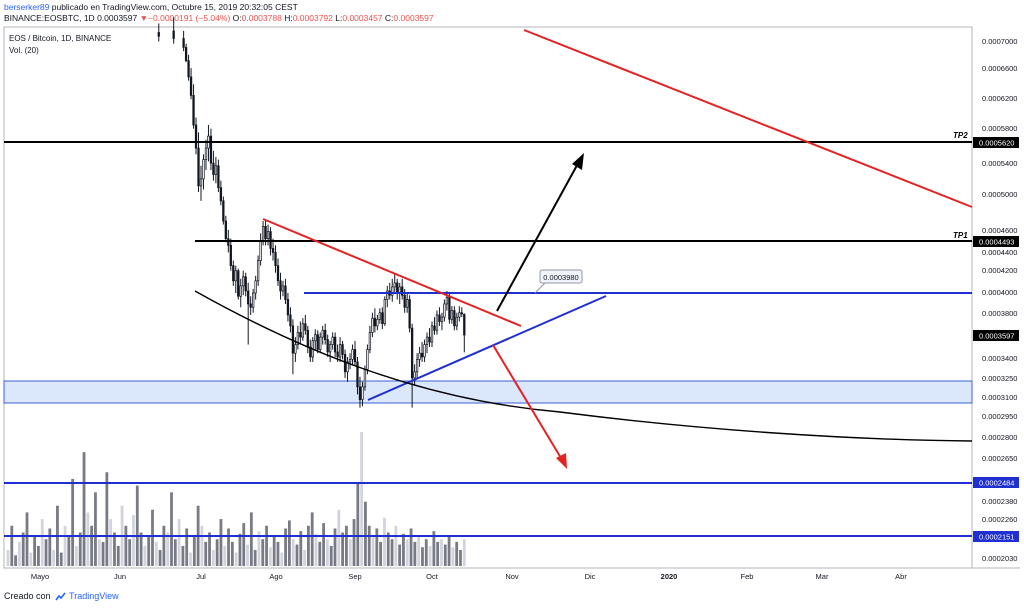 This screenshot has height=608, width=1024. I want to click on last-price-text: 0.0003597, so click(996, 336).